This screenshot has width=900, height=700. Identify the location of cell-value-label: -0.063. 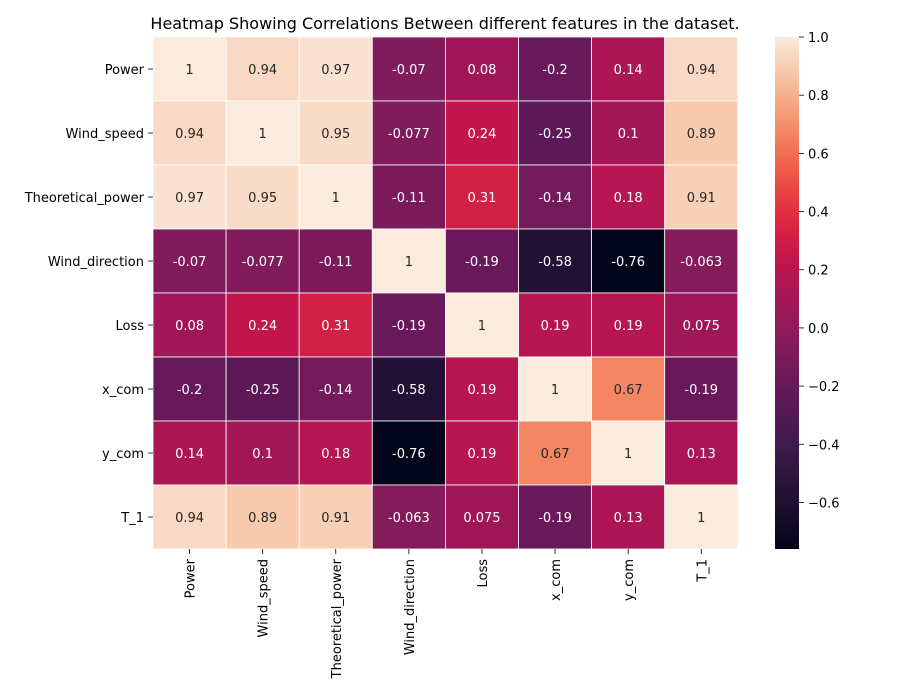
(409, 518).